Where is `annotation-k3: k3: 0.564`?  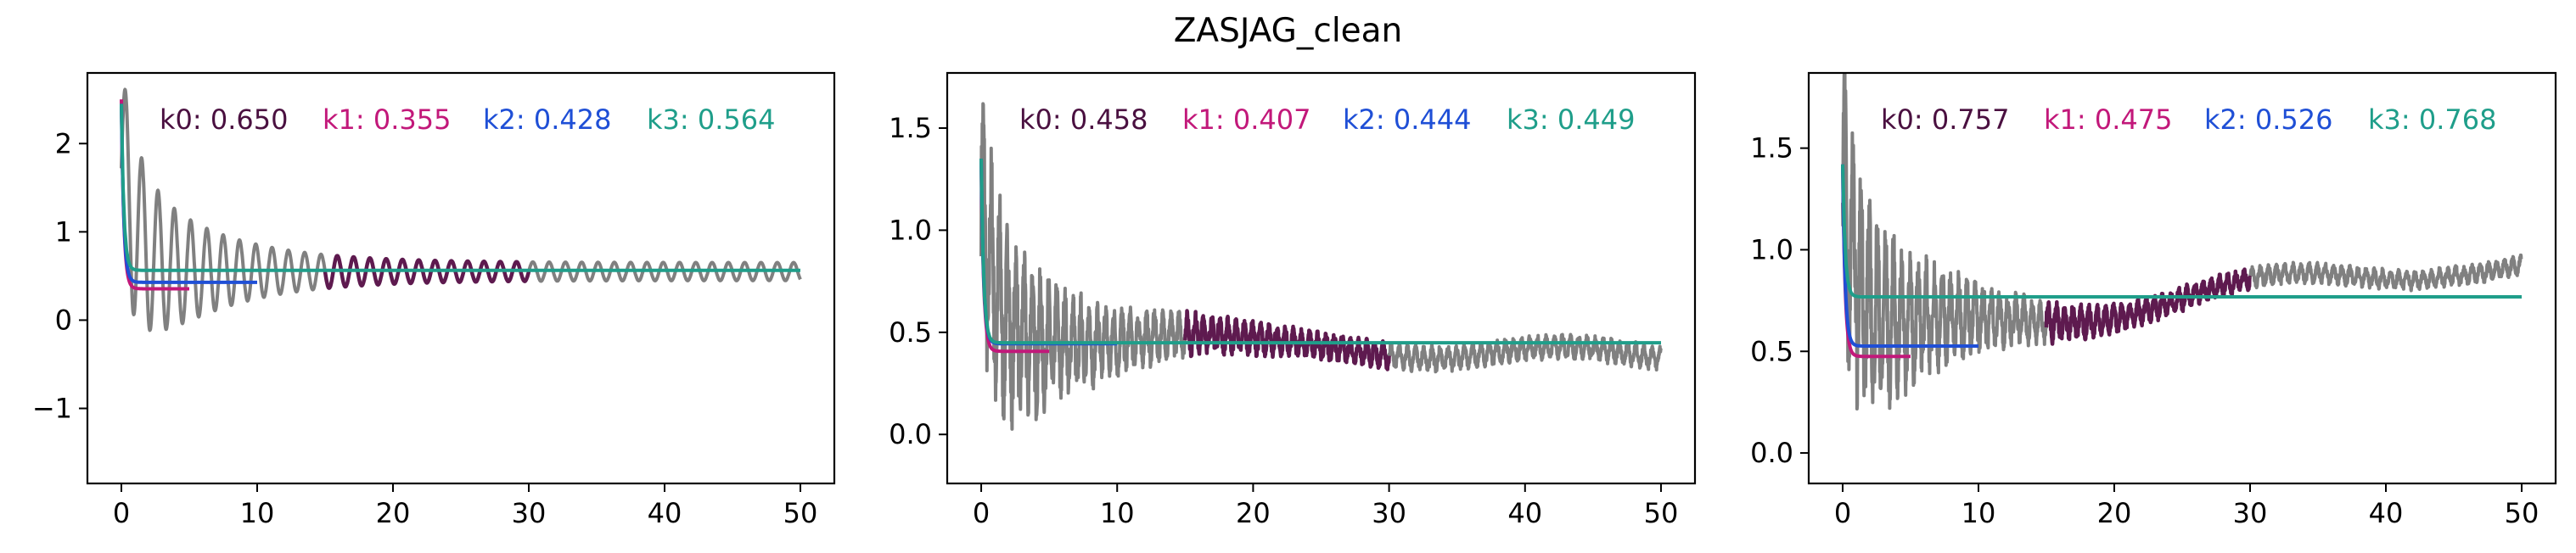 annotation-k3: k3: 0.564 is located at coordinates (711, 120).